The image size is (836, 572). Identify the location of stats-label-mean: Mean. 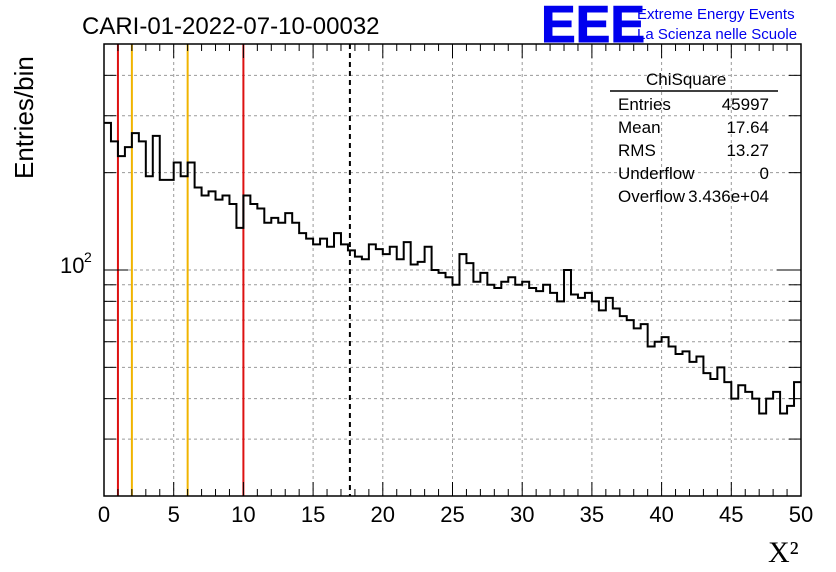
(639, 127).